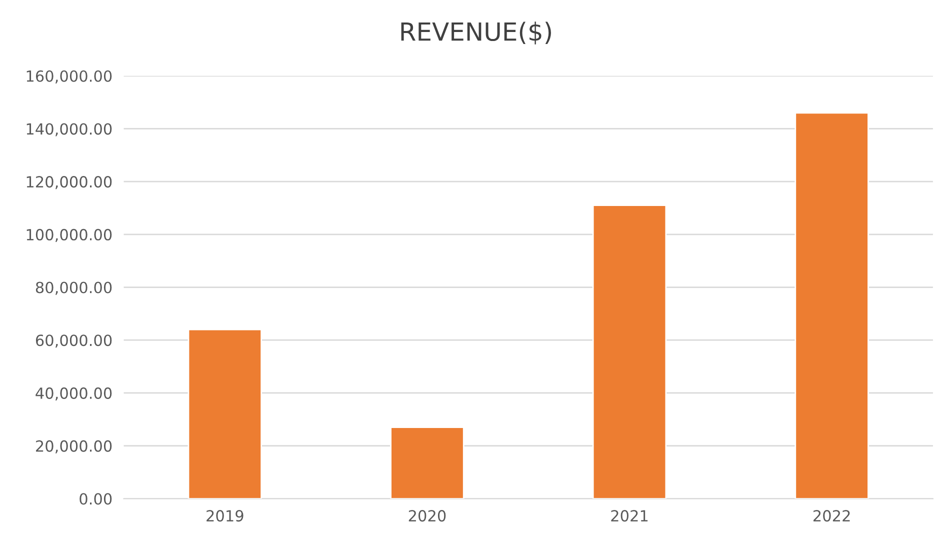  What do you see at coordinates (74, 341) in the screenshot?
I see `y-tick-label: 60,000.00` at bounding box center [74, 341].